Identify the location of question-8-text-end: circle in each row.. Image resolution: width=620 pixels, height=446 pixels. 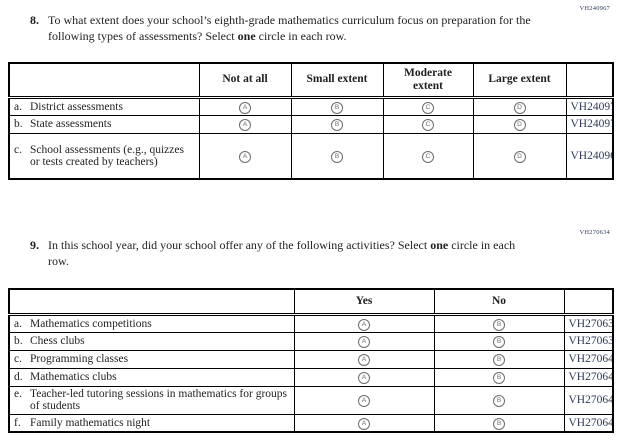
(301, 35).